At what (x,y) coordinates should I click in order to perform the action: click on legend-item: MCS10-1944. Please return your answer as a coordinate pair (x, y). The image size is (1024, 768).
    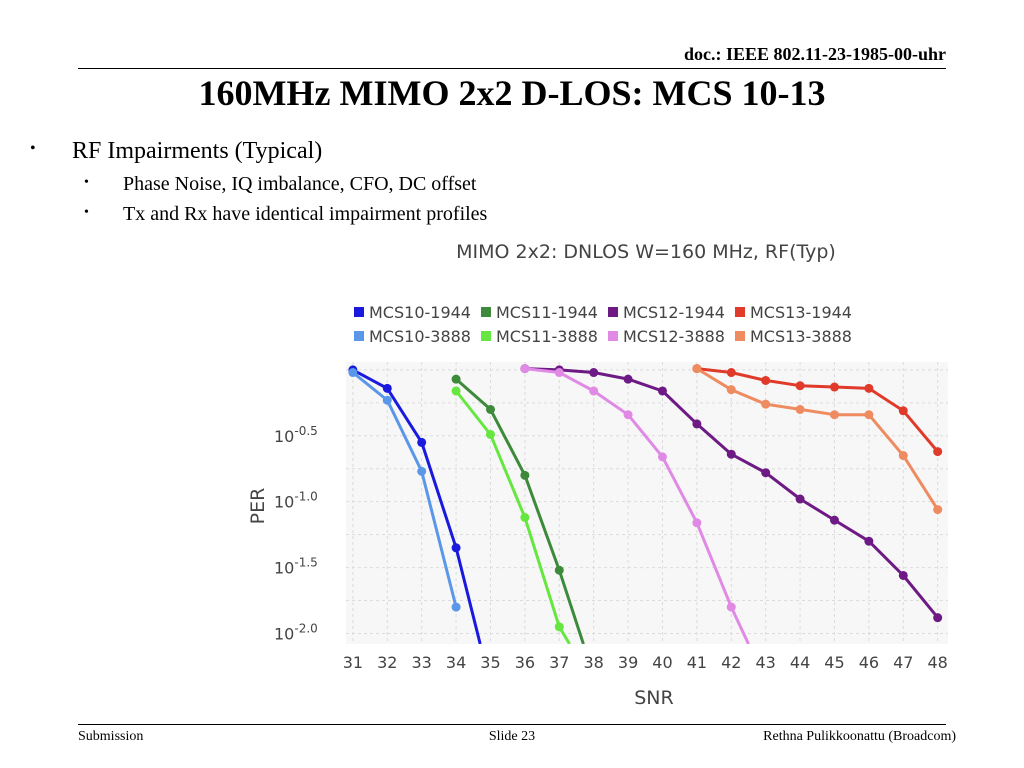
    Looking at the image, I should click on (412, 312).